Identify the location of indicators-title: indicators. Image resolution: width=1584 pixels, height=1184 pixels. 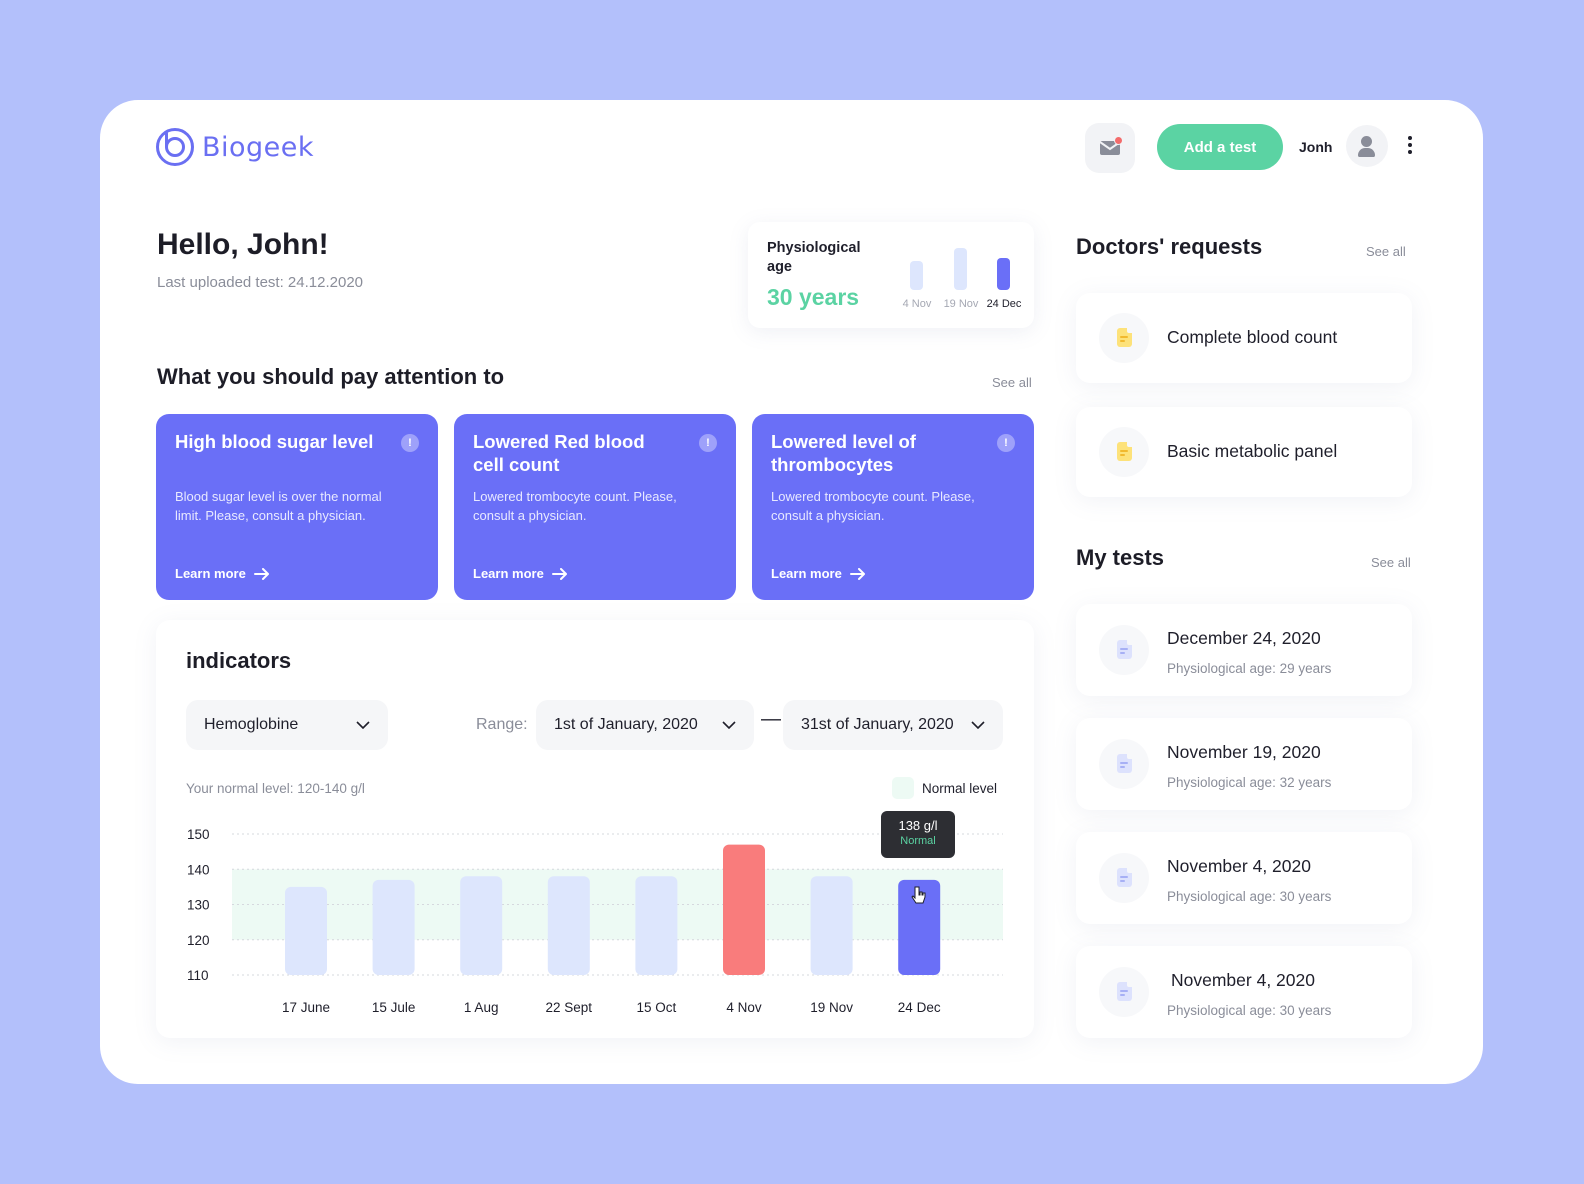
(239, 660).